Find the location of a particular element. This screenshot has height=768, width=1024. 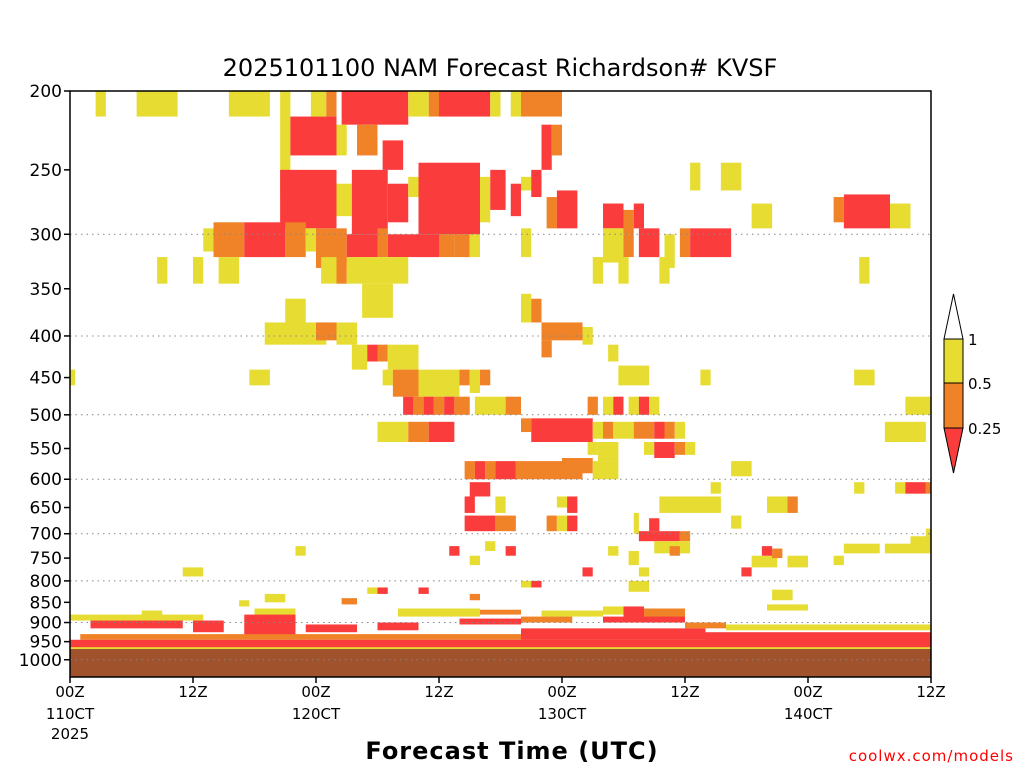

y-tick-label: 950 is located at coordinates (46, 643).